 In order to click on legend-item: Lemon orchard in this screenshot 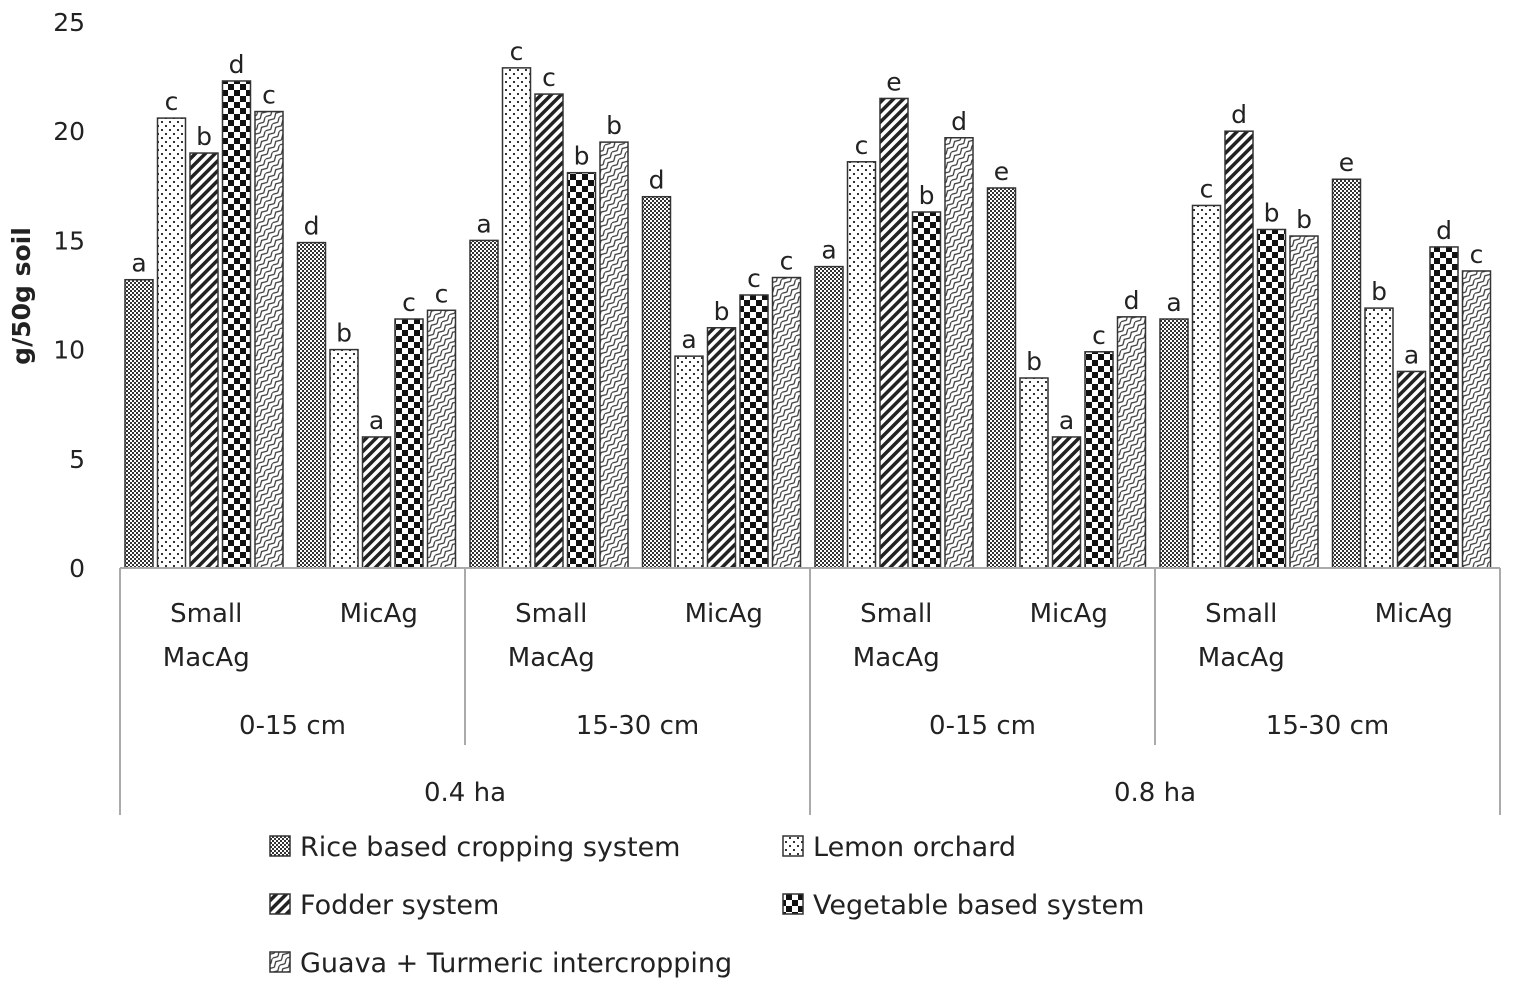, I will do `click(899, 847)`.